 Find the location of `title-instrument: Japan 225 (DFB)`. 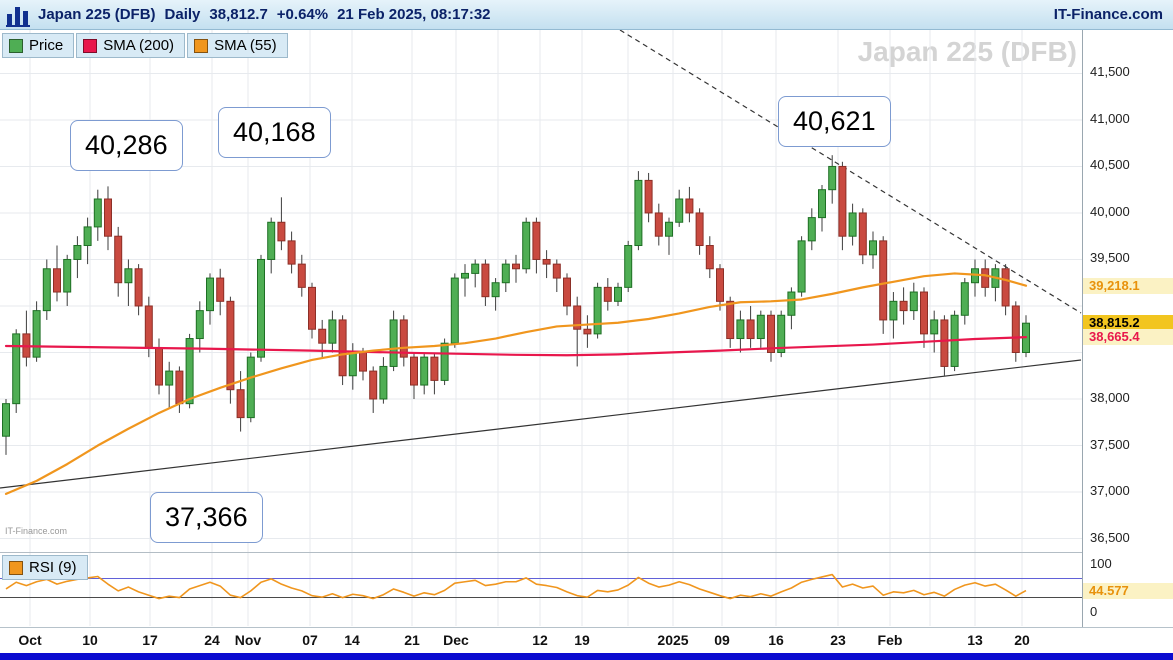

title-instrument: Japan 225 (DFB) is located at coordinates (97, 14).